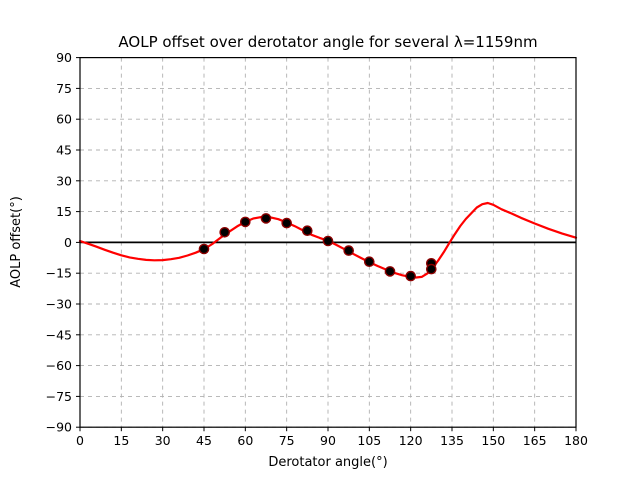  I want to click on y-tick-label: 15, so click(64, 211).